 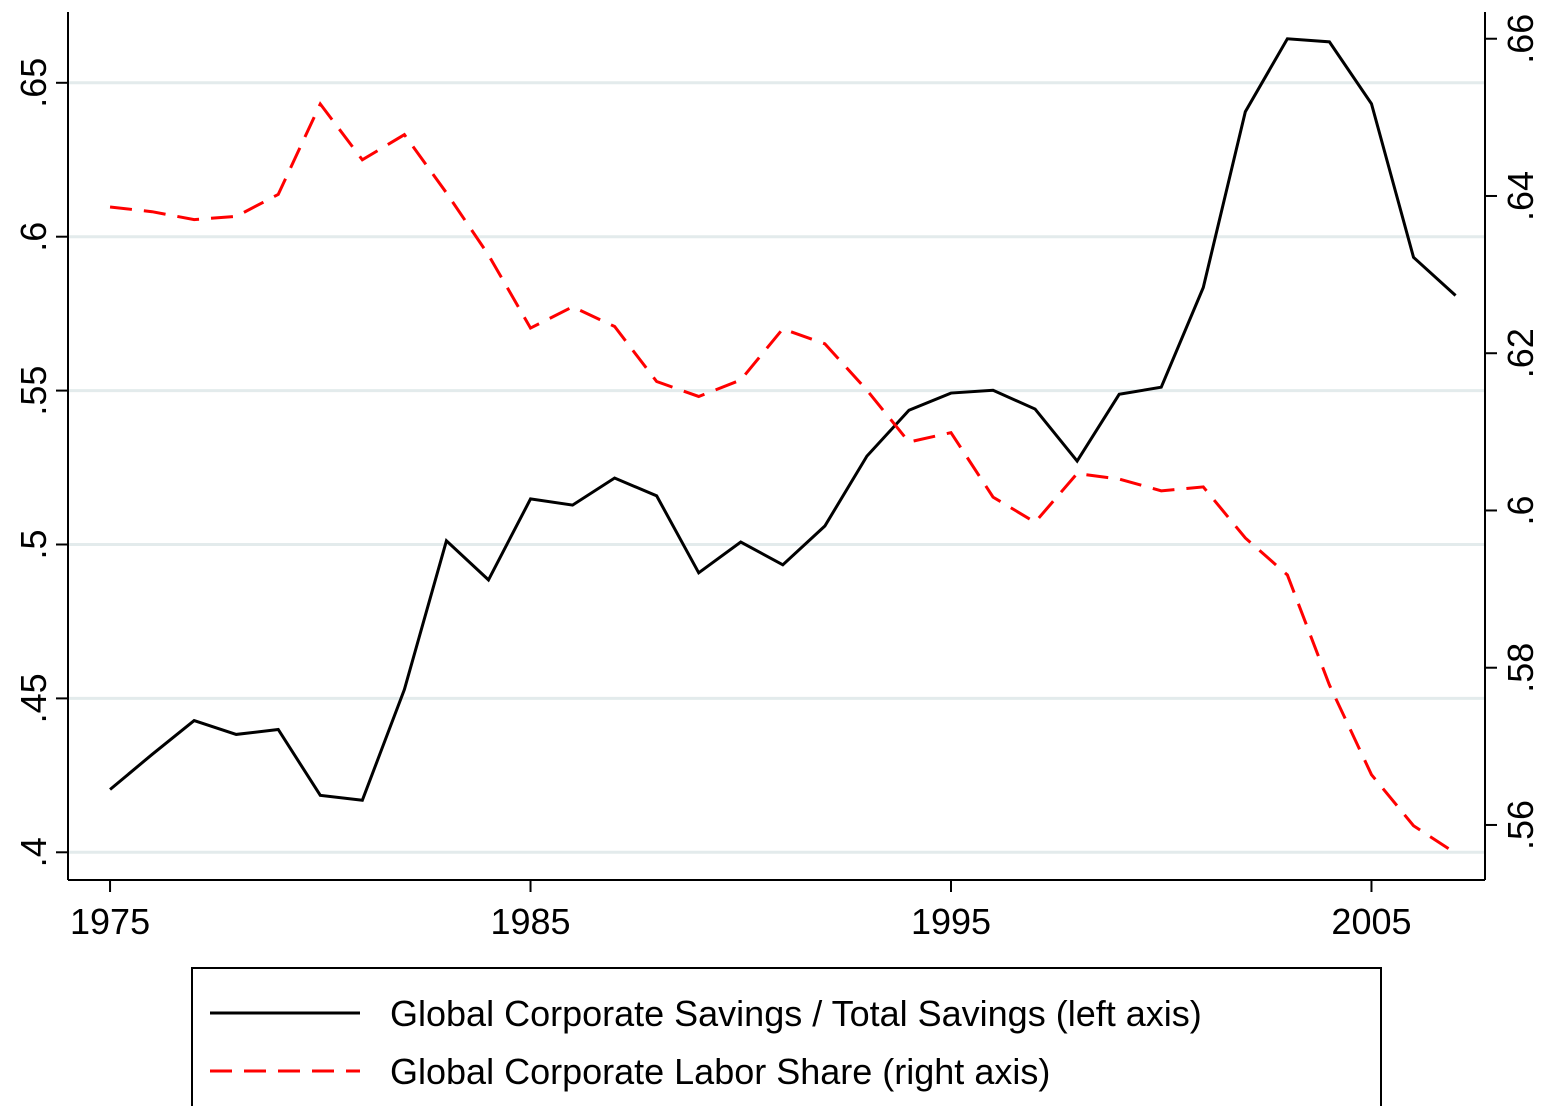 What do you see at coordinates (33, 544) in the screenshot?
I see `y-tick-label: .5` at bounding box center [33, 544].